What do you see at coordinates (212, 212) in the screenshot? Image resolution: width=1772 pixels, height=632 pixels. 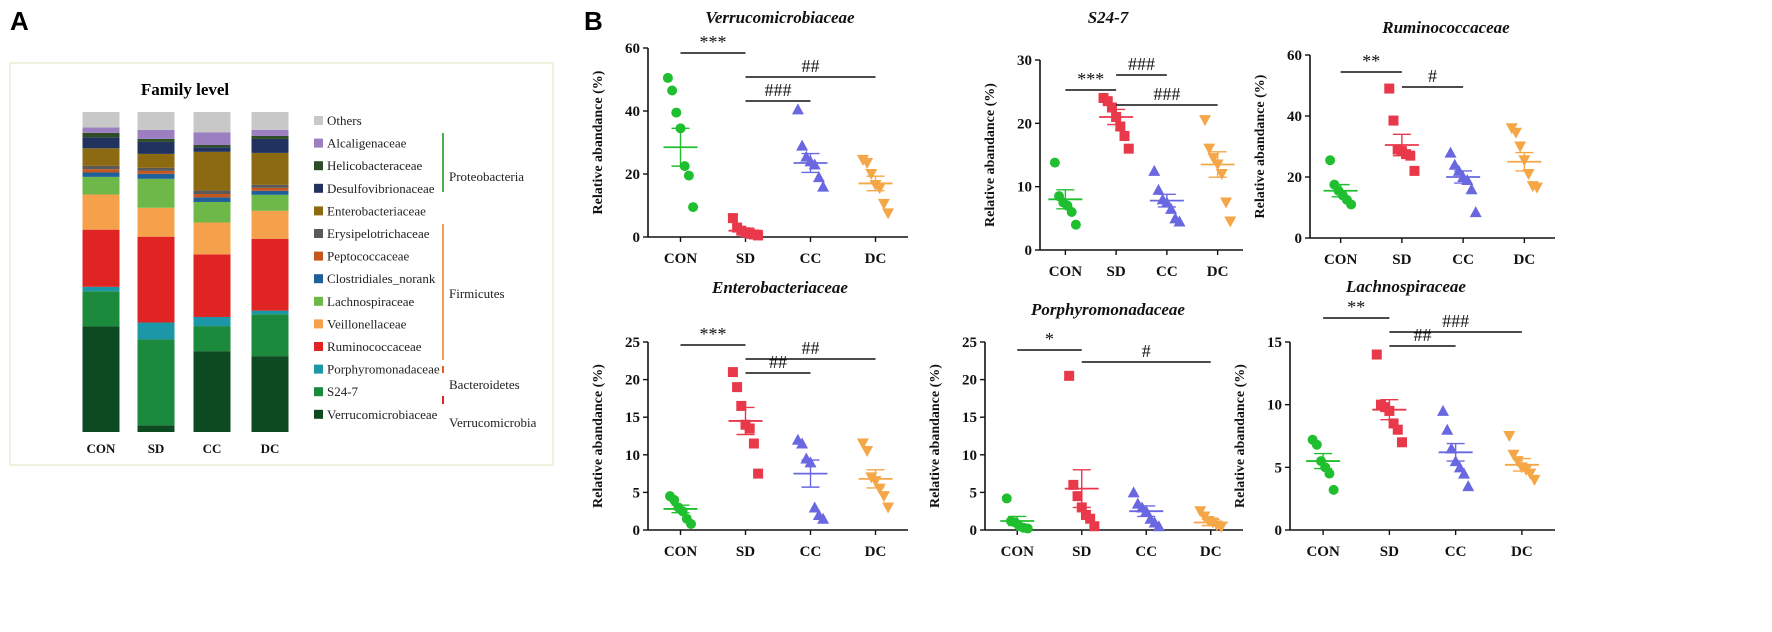 I see `stack-segment-cc-lachnospiraceae` at bounding box center [212, 212].